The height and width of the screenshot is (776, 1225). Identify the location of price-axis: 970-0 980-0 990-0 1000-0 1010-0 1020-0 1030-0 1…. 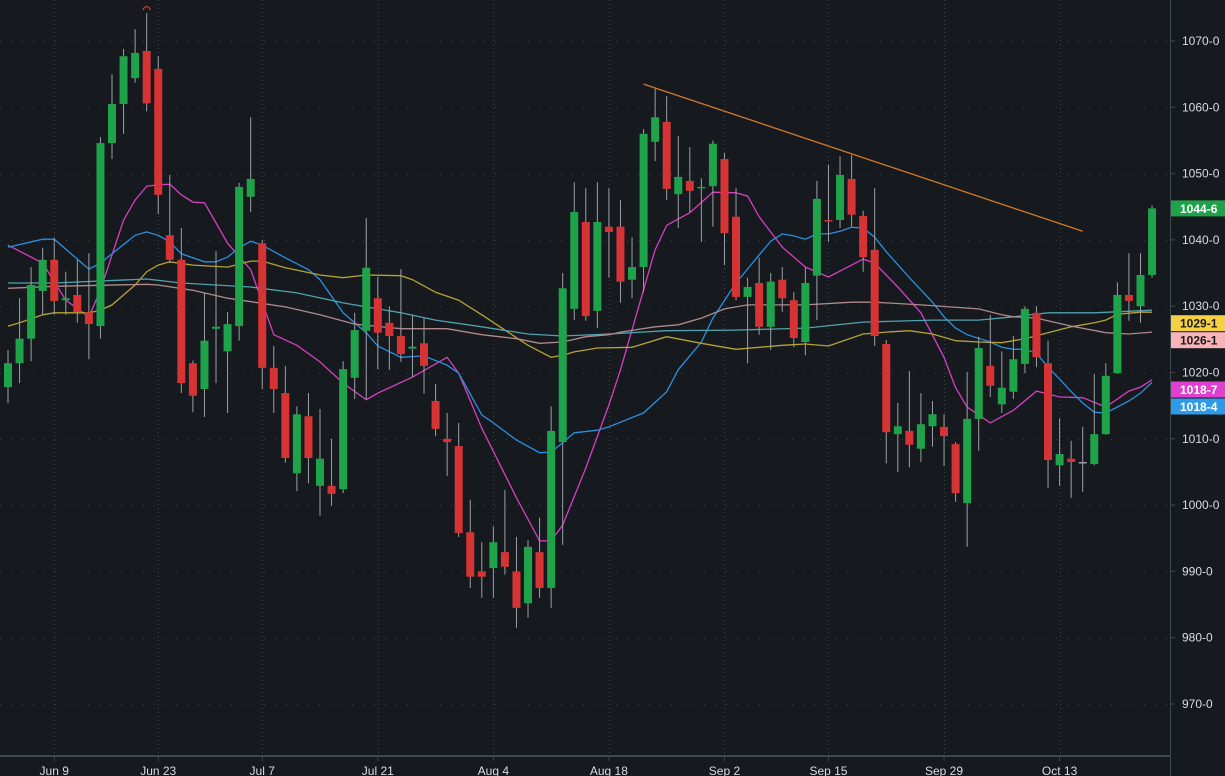
(1195, 372).